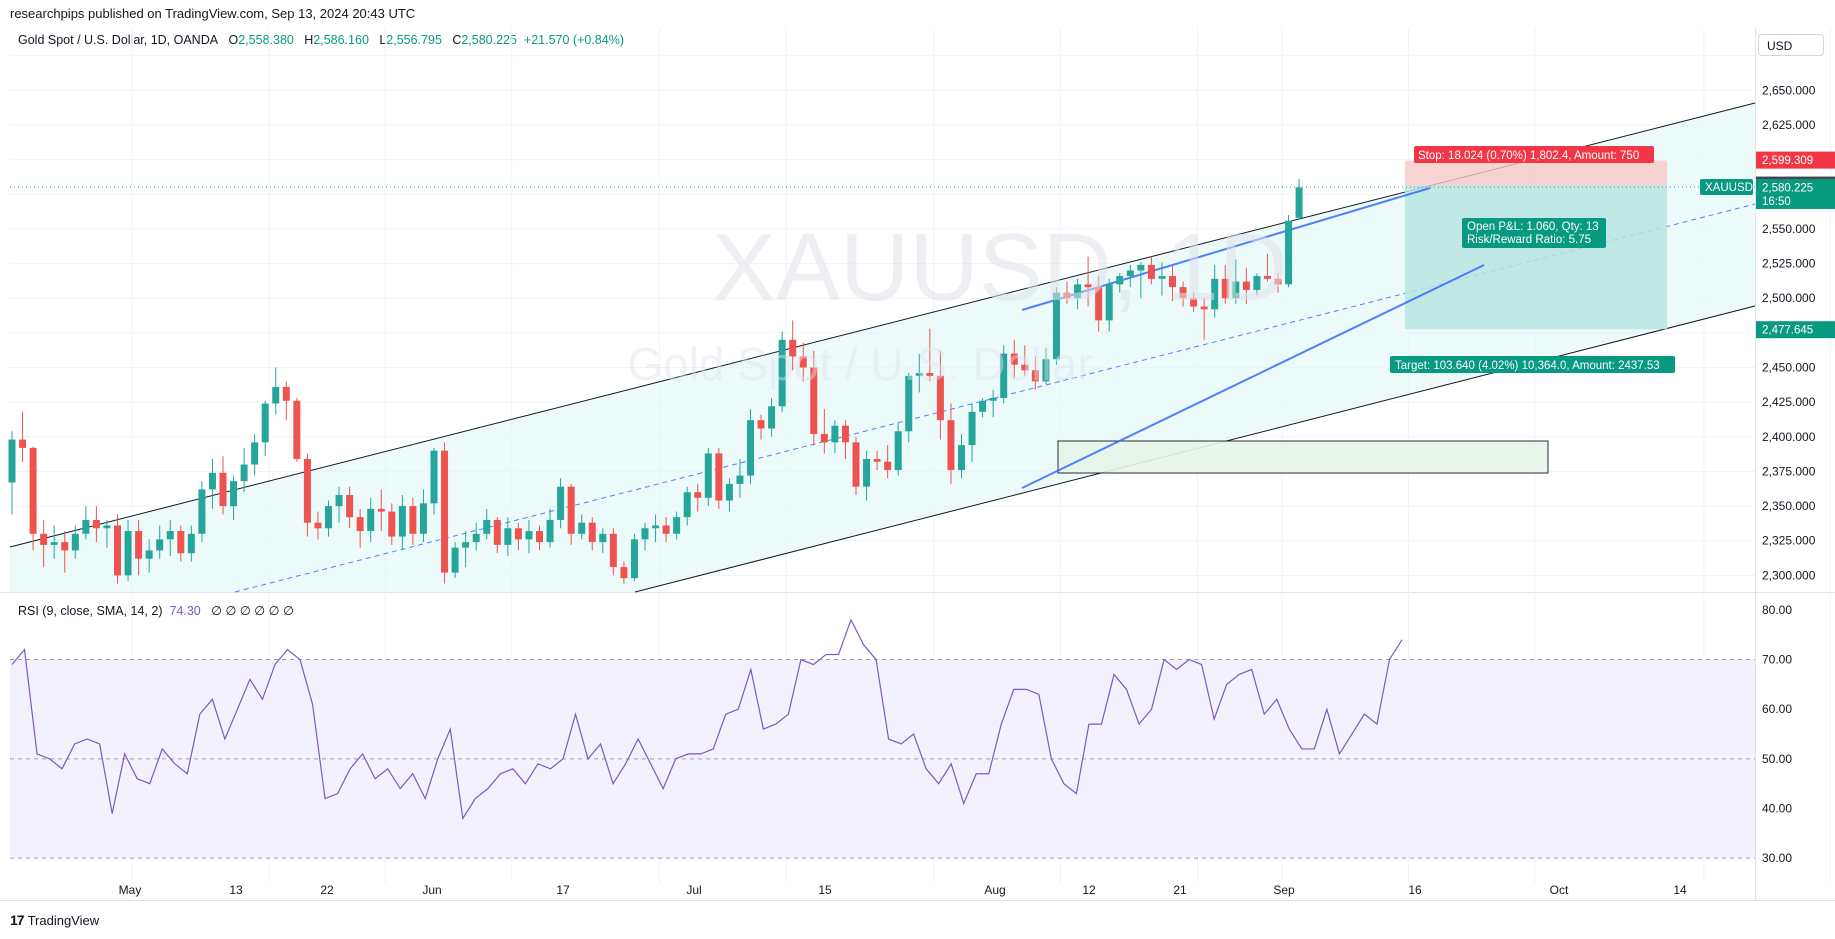  What do you see at coordinates (1791, 45) in the screenshot?
I see `currency-button: USD` at bounding box center [1791, 45].